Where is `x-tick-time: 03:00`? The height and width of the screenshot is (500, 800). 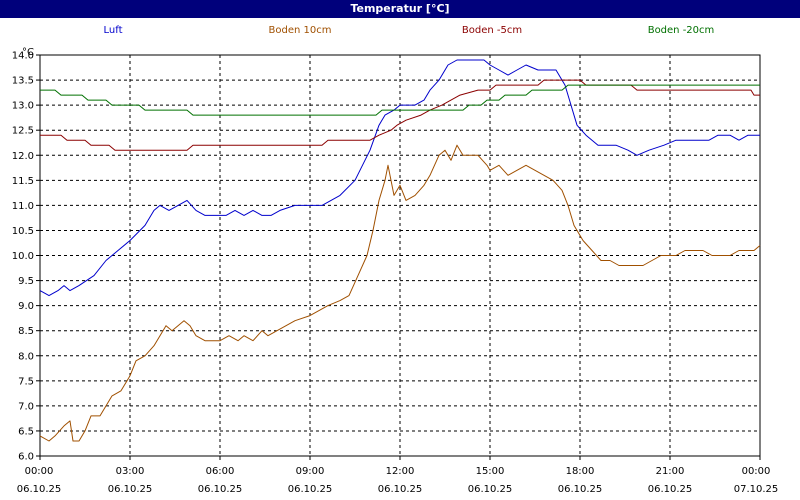 x-tick-time: 03:00 is located at coordinates (130, 471).